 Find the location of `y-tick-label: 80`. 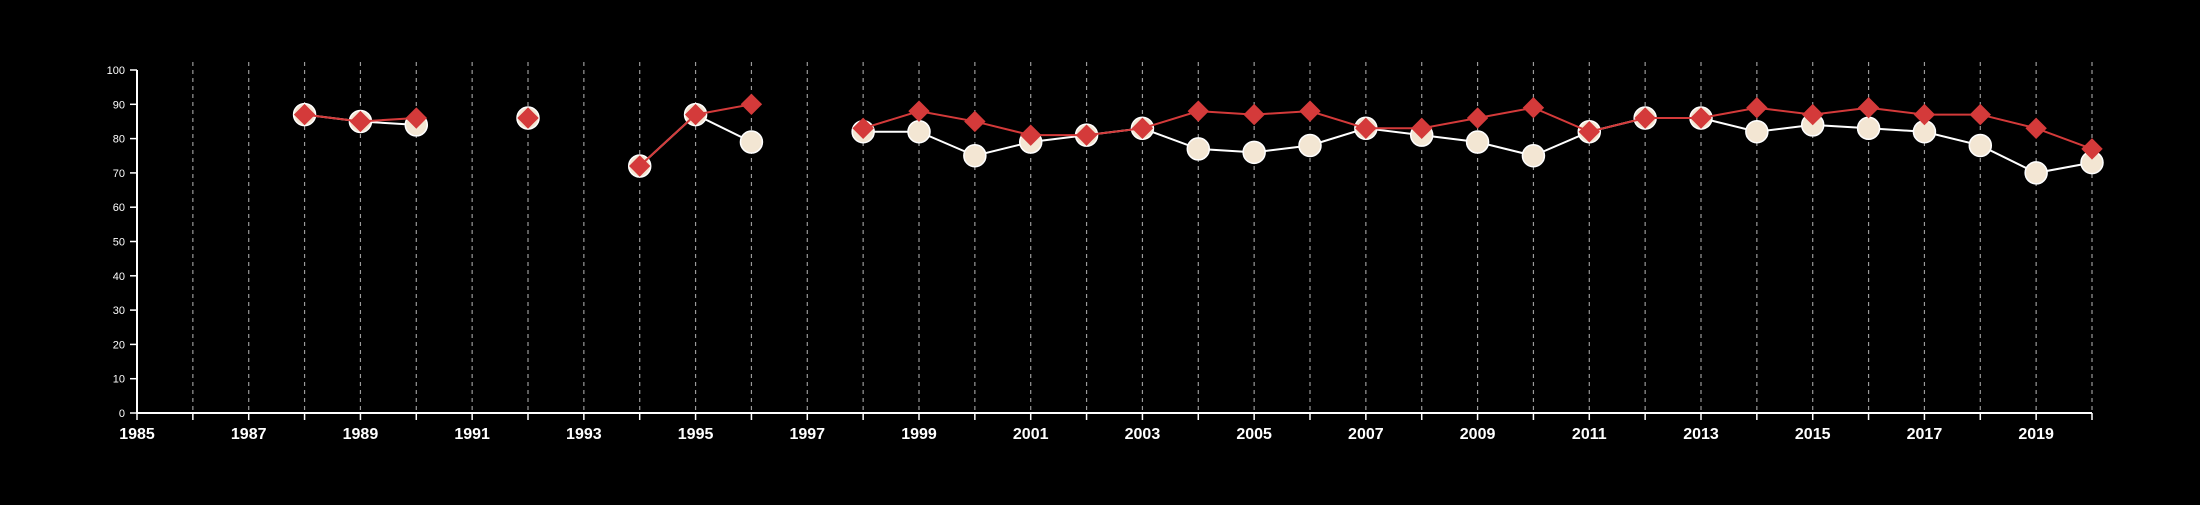

y-tick-label: 80 is located at coordinates (119, 140).